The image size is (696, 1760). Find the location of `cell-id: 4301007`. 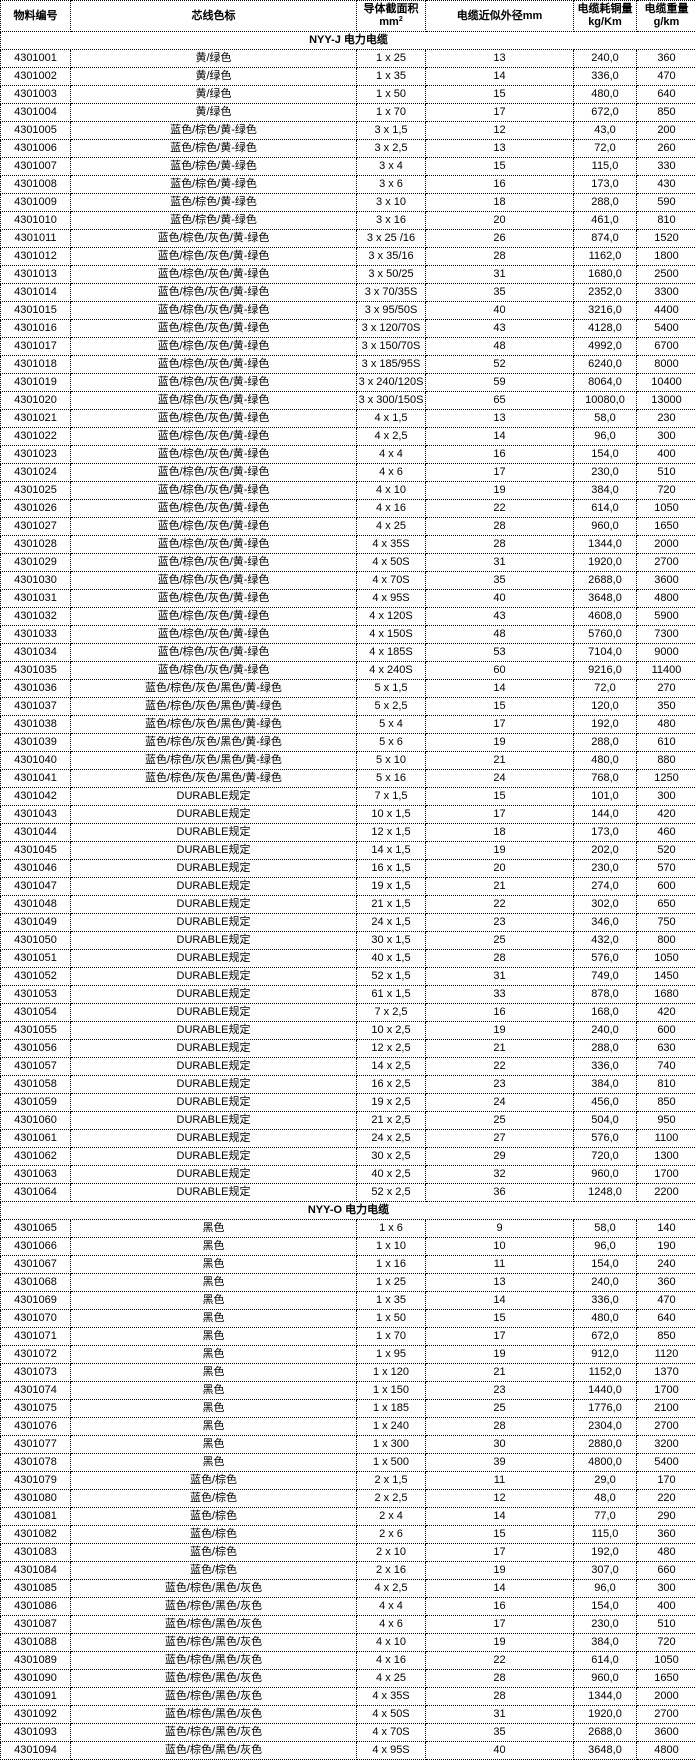

cell-id: 4301007 is located at coordinates (36, 167).